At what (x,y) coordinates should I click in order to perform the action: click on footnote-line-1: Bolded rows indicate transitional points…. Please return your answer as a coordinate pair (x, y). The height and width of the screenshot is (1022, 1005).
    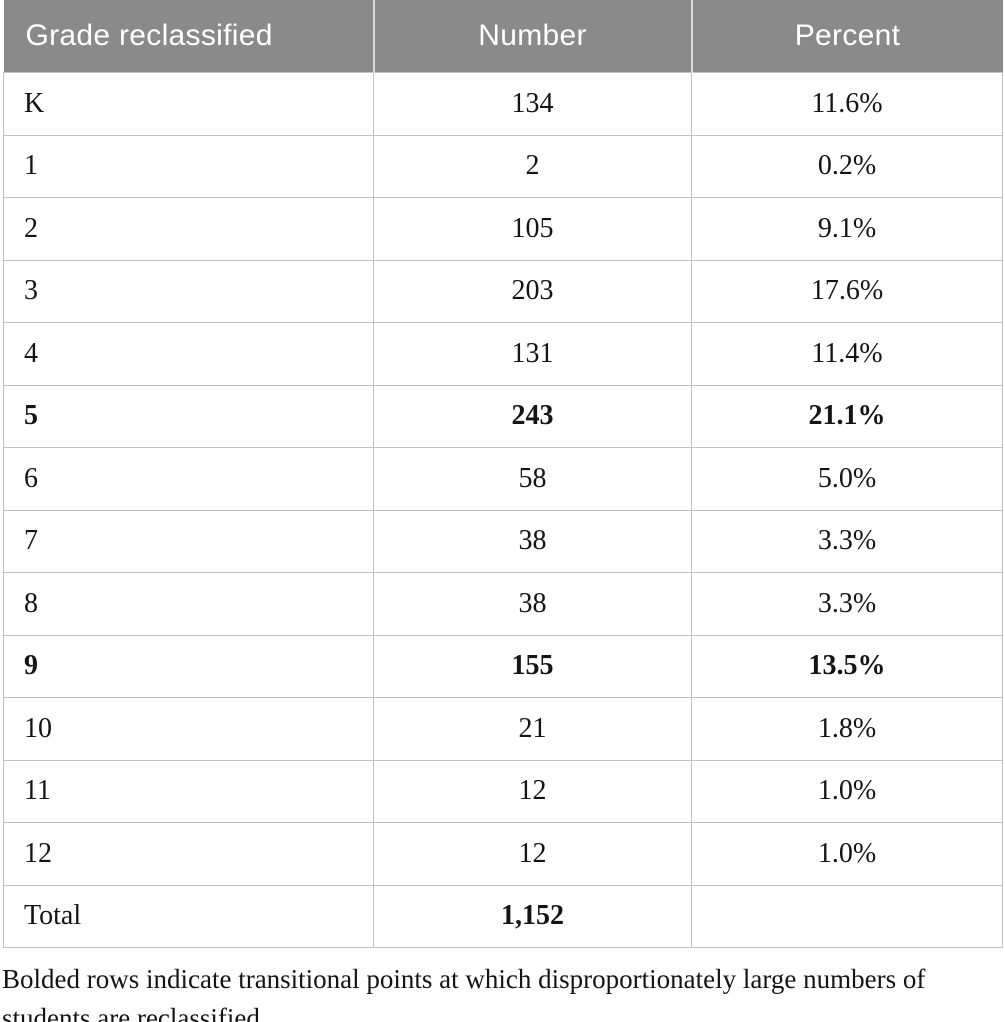
    Looking at the image, I should click on (464, 979).